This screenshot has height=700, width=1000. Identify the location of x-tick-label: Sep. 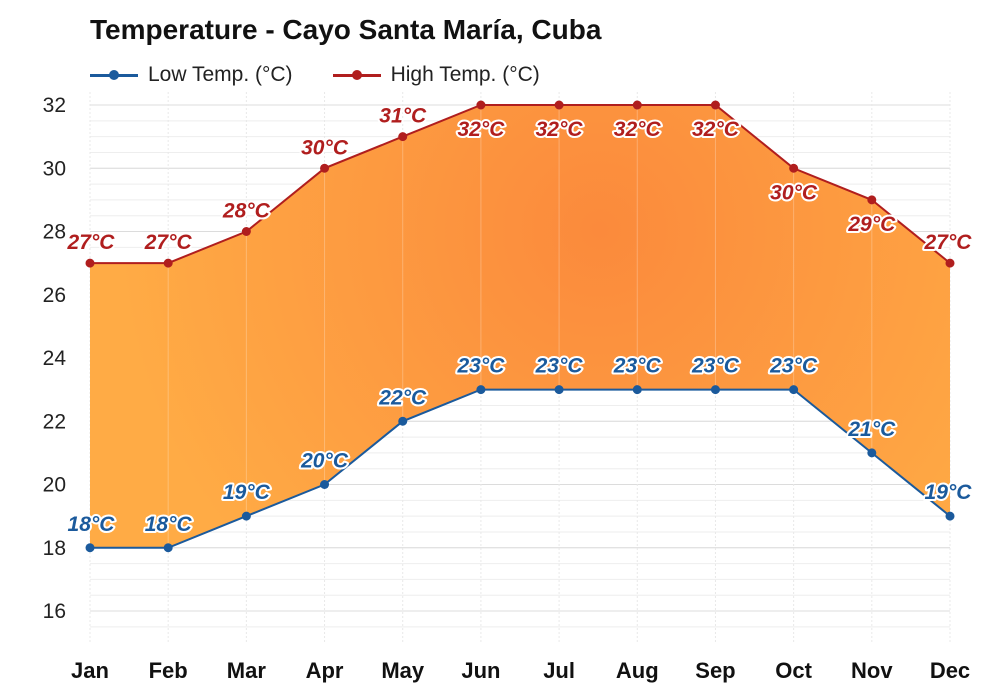
(715, 670).